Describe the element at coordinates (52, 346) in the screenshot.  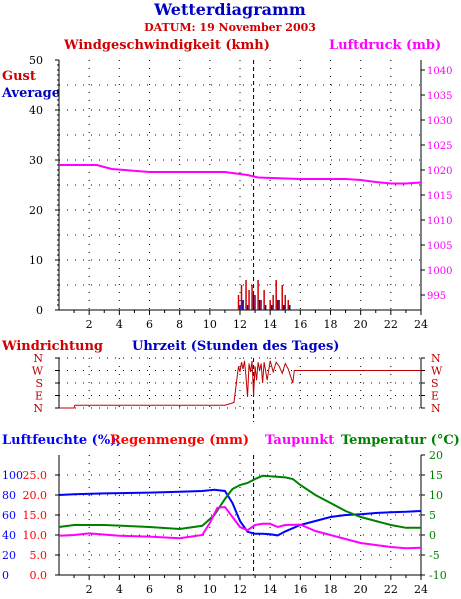
I see `wind-direction-label: Windrichtung` at that location.